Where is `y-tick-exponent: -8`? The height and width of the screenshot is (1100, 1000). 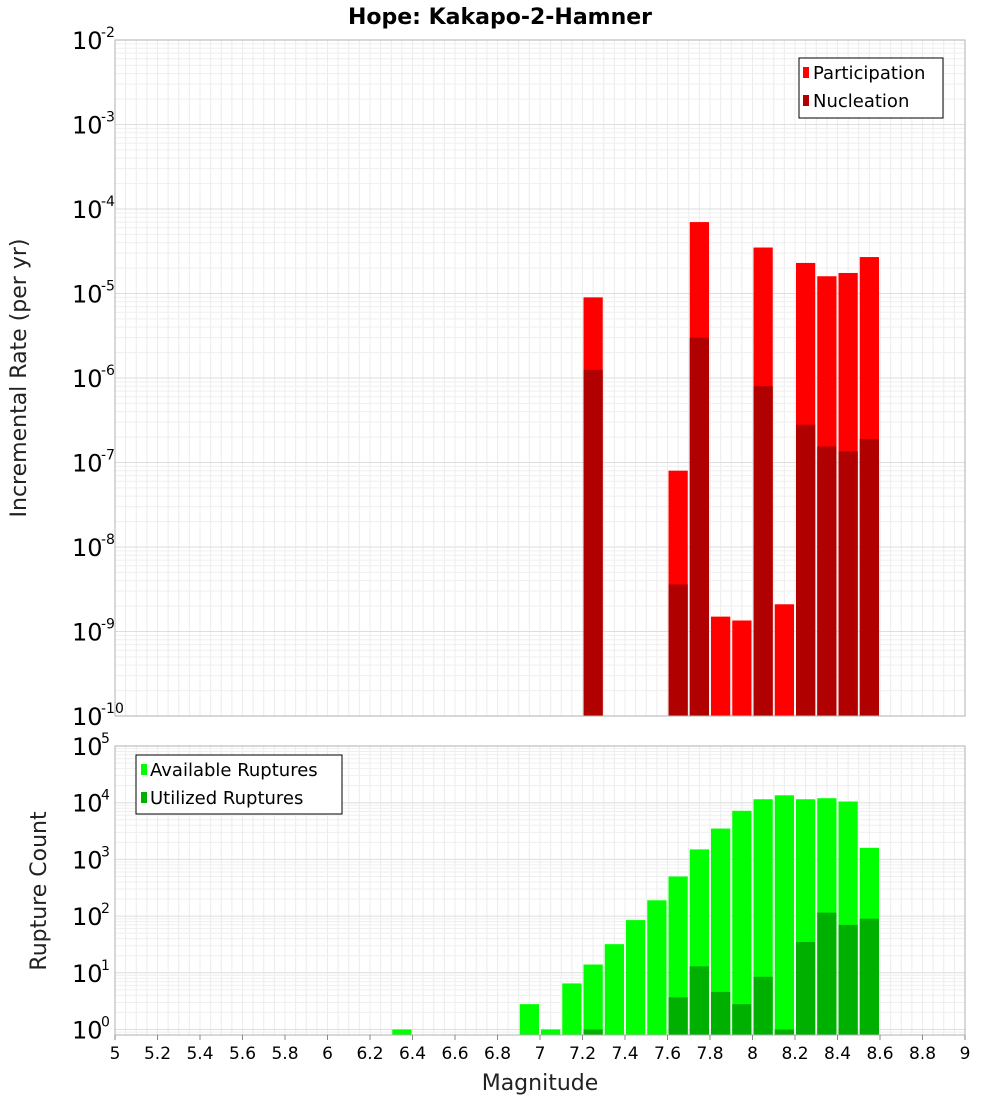
y-tick-exponent: -8 is located at coordinates (108, 540).